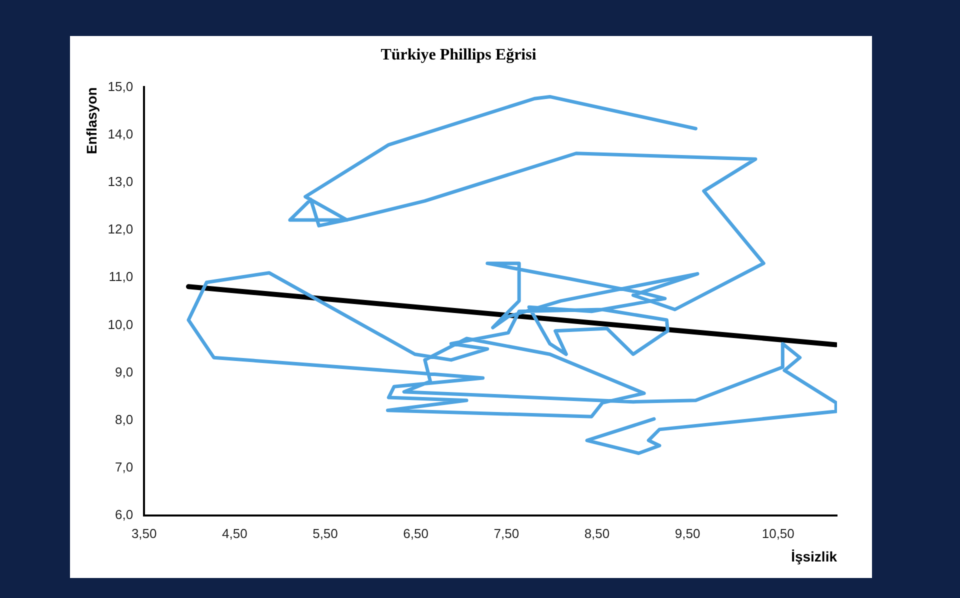 This screenshot has height=598, width=960. I want to click on chart-title: Türkiye Phillips Eğrisi, so click(458, 55).